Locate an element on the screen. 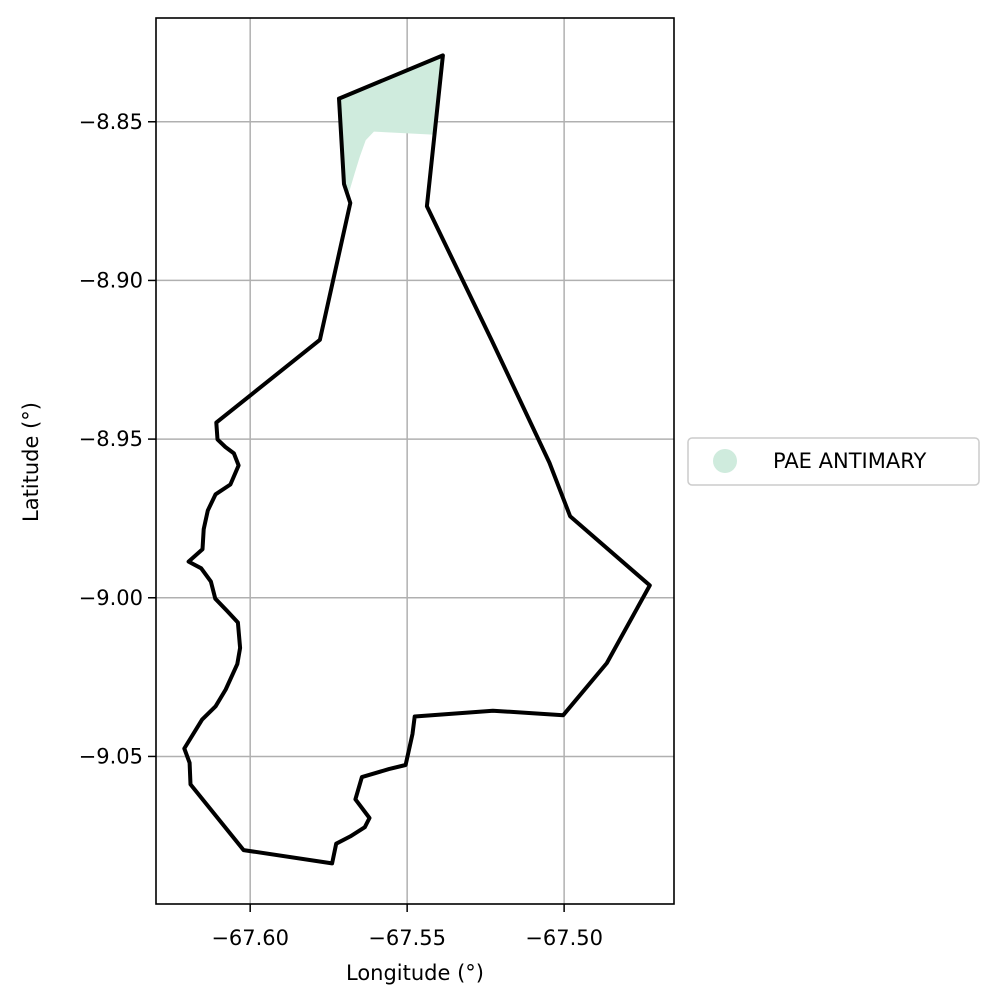 The height and width of the screenshot is (1006, 997). y-tick-label: −9.00 is located at coordinates (111, 598).